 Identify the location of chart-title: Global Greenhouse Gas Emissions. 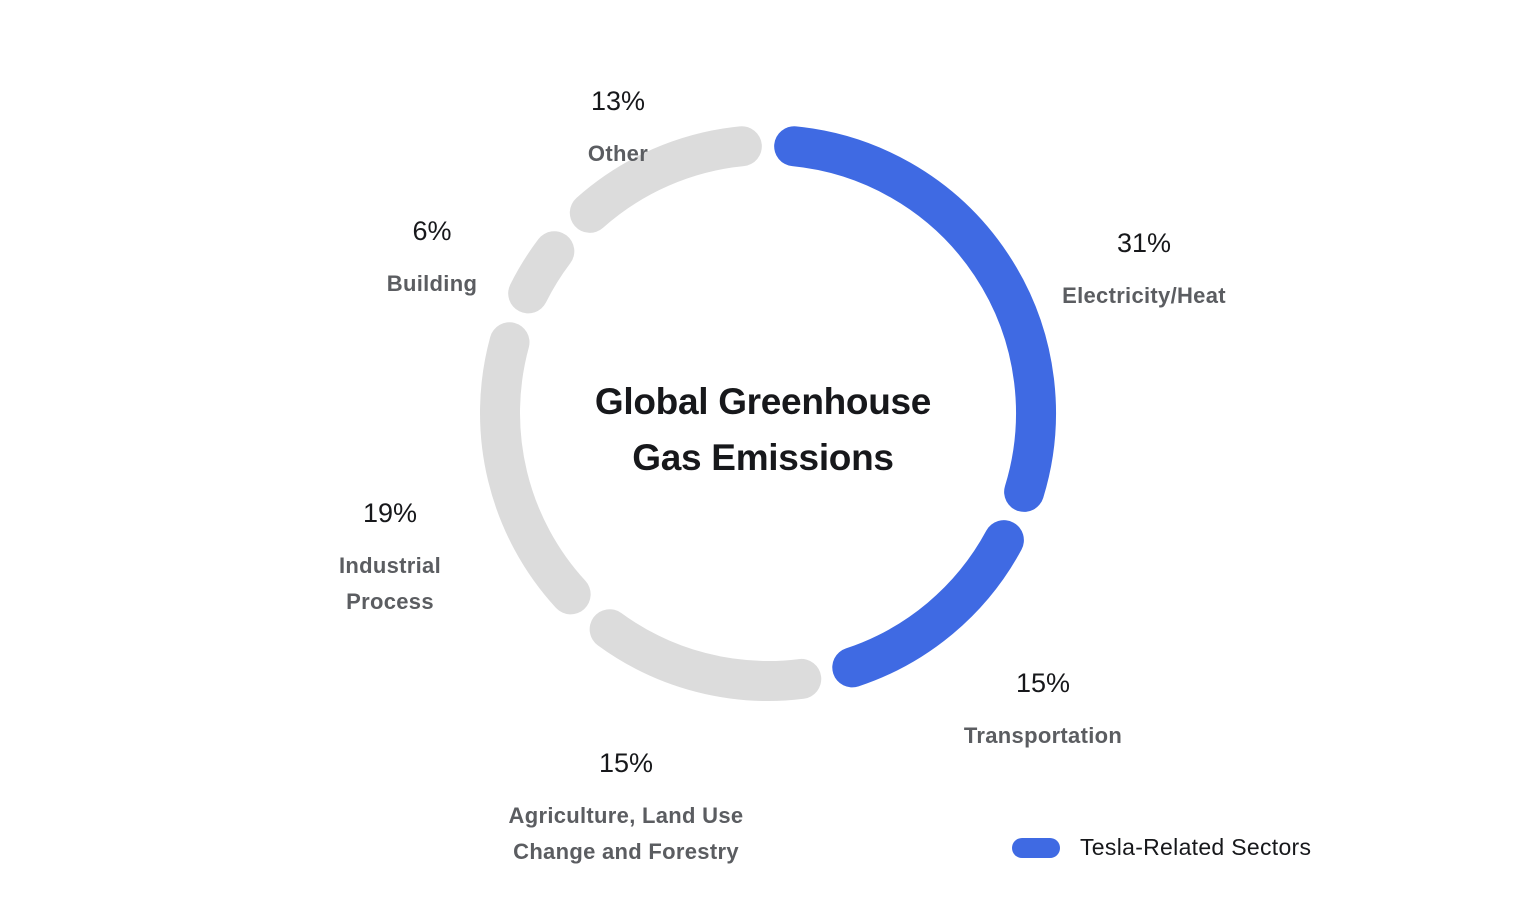
(763, 429).